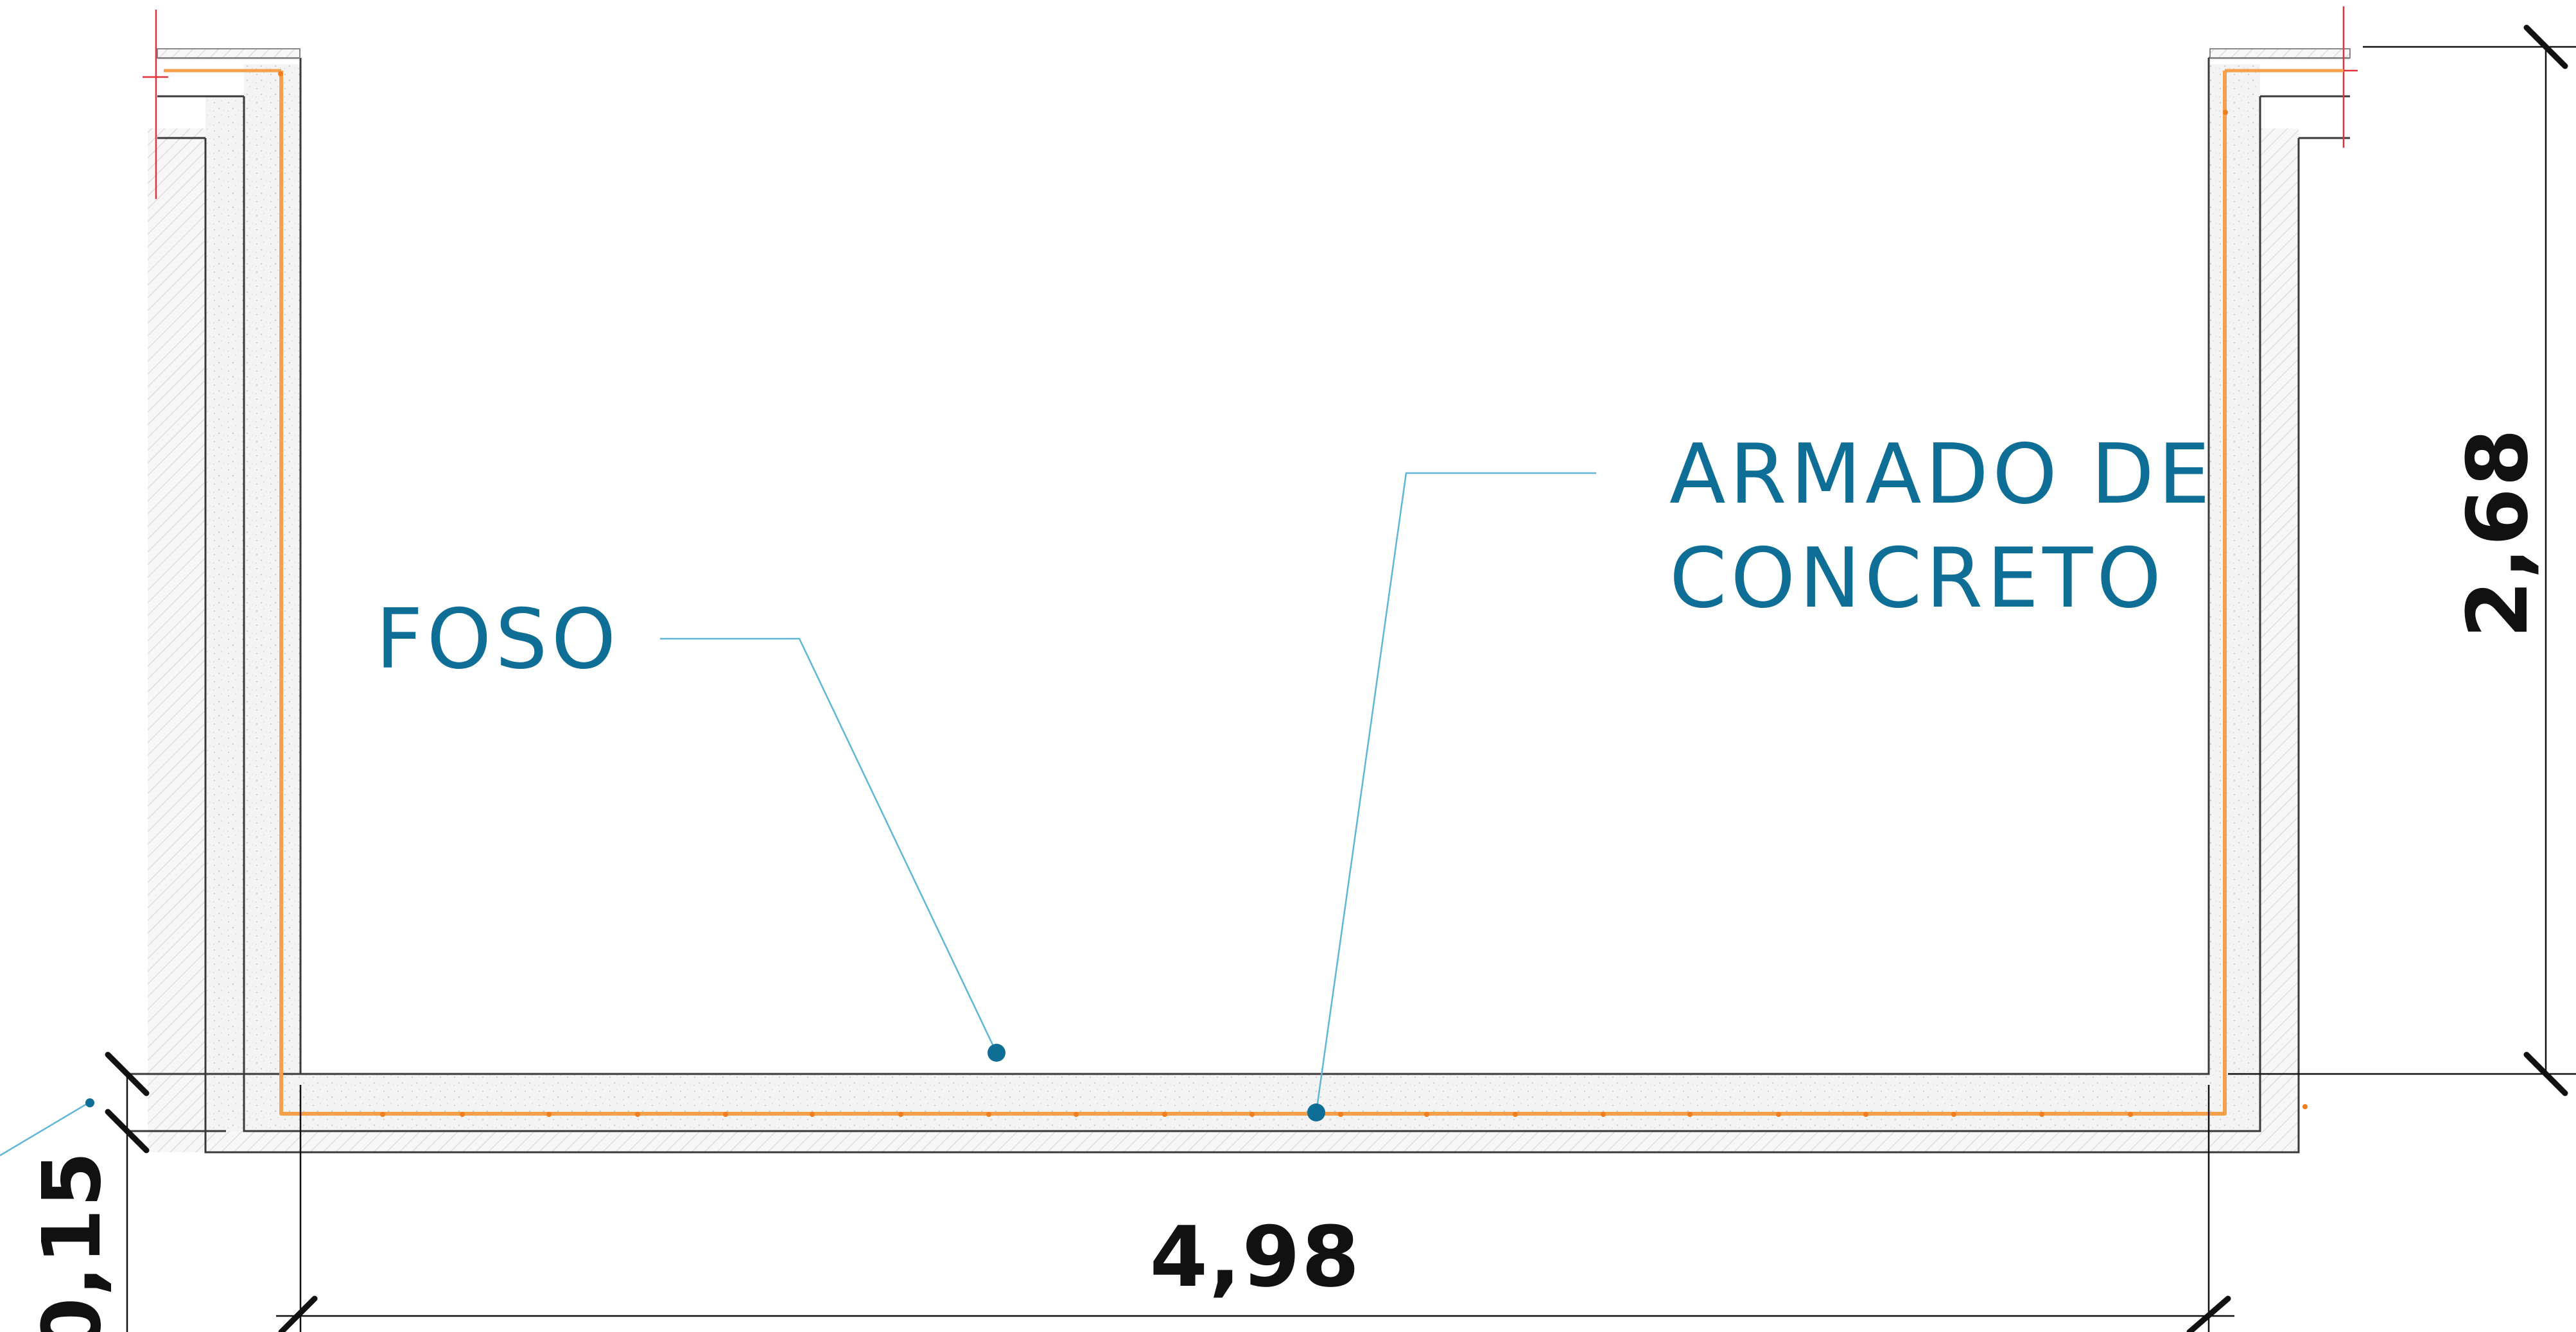 This screenshot has width=2576, height=1332. What do you see at coordinates (1917, 579) in the screenshot?
I see `armado-label-line2: CONCRETO` at bounding box center [1917, 579].